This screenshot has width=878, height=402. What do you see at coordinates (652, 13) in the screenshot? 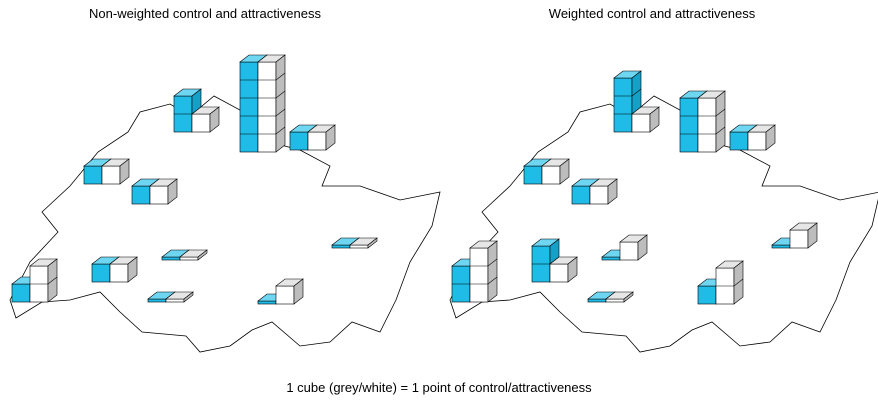
I see `map-title: Weighted control and attractiveness` at bounding box center [652, 13].